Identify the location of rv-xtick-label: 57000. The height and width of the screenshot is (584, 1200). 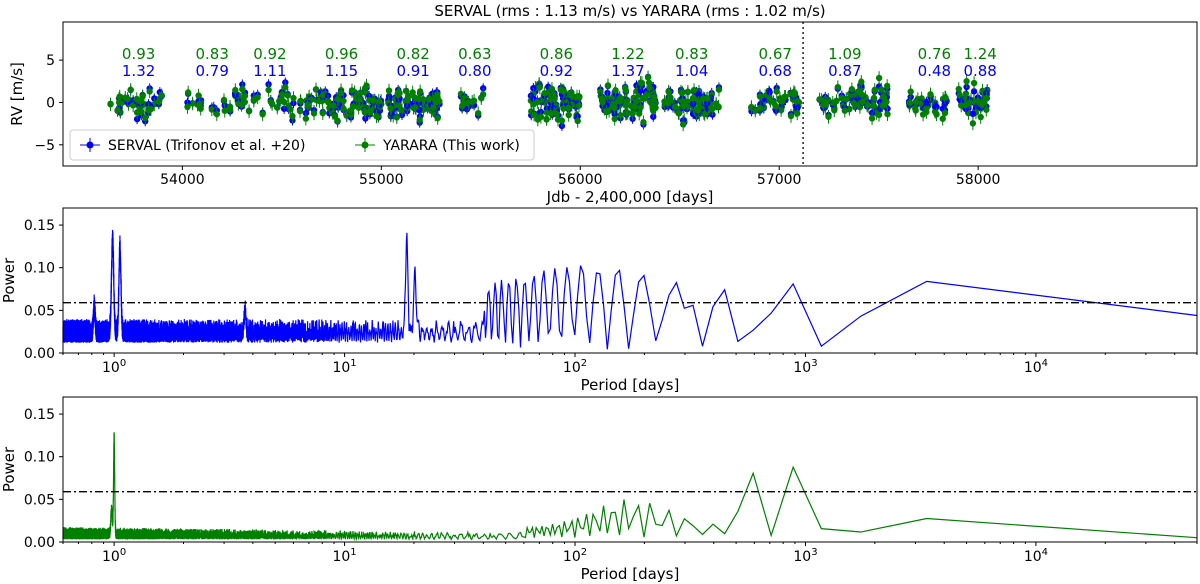
(779, 180).